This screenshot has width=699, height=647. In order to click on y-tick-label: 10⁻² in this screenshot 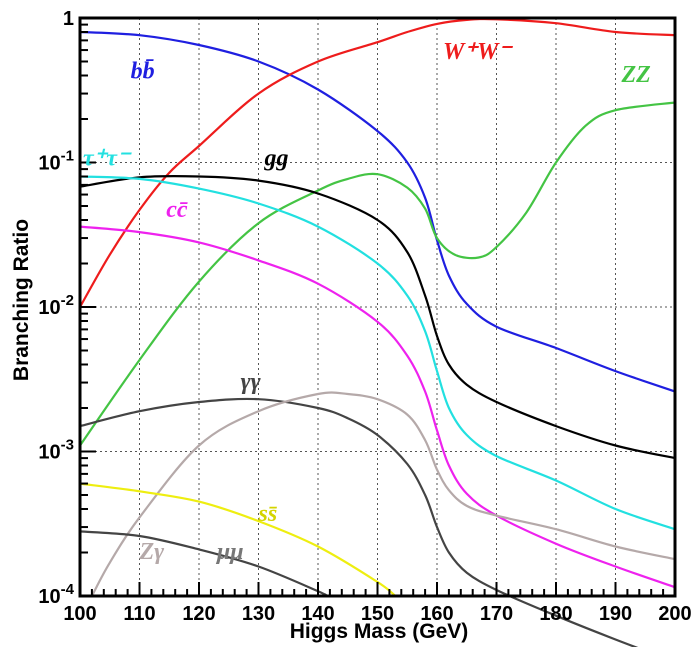, I will do `click(56, 305)`.